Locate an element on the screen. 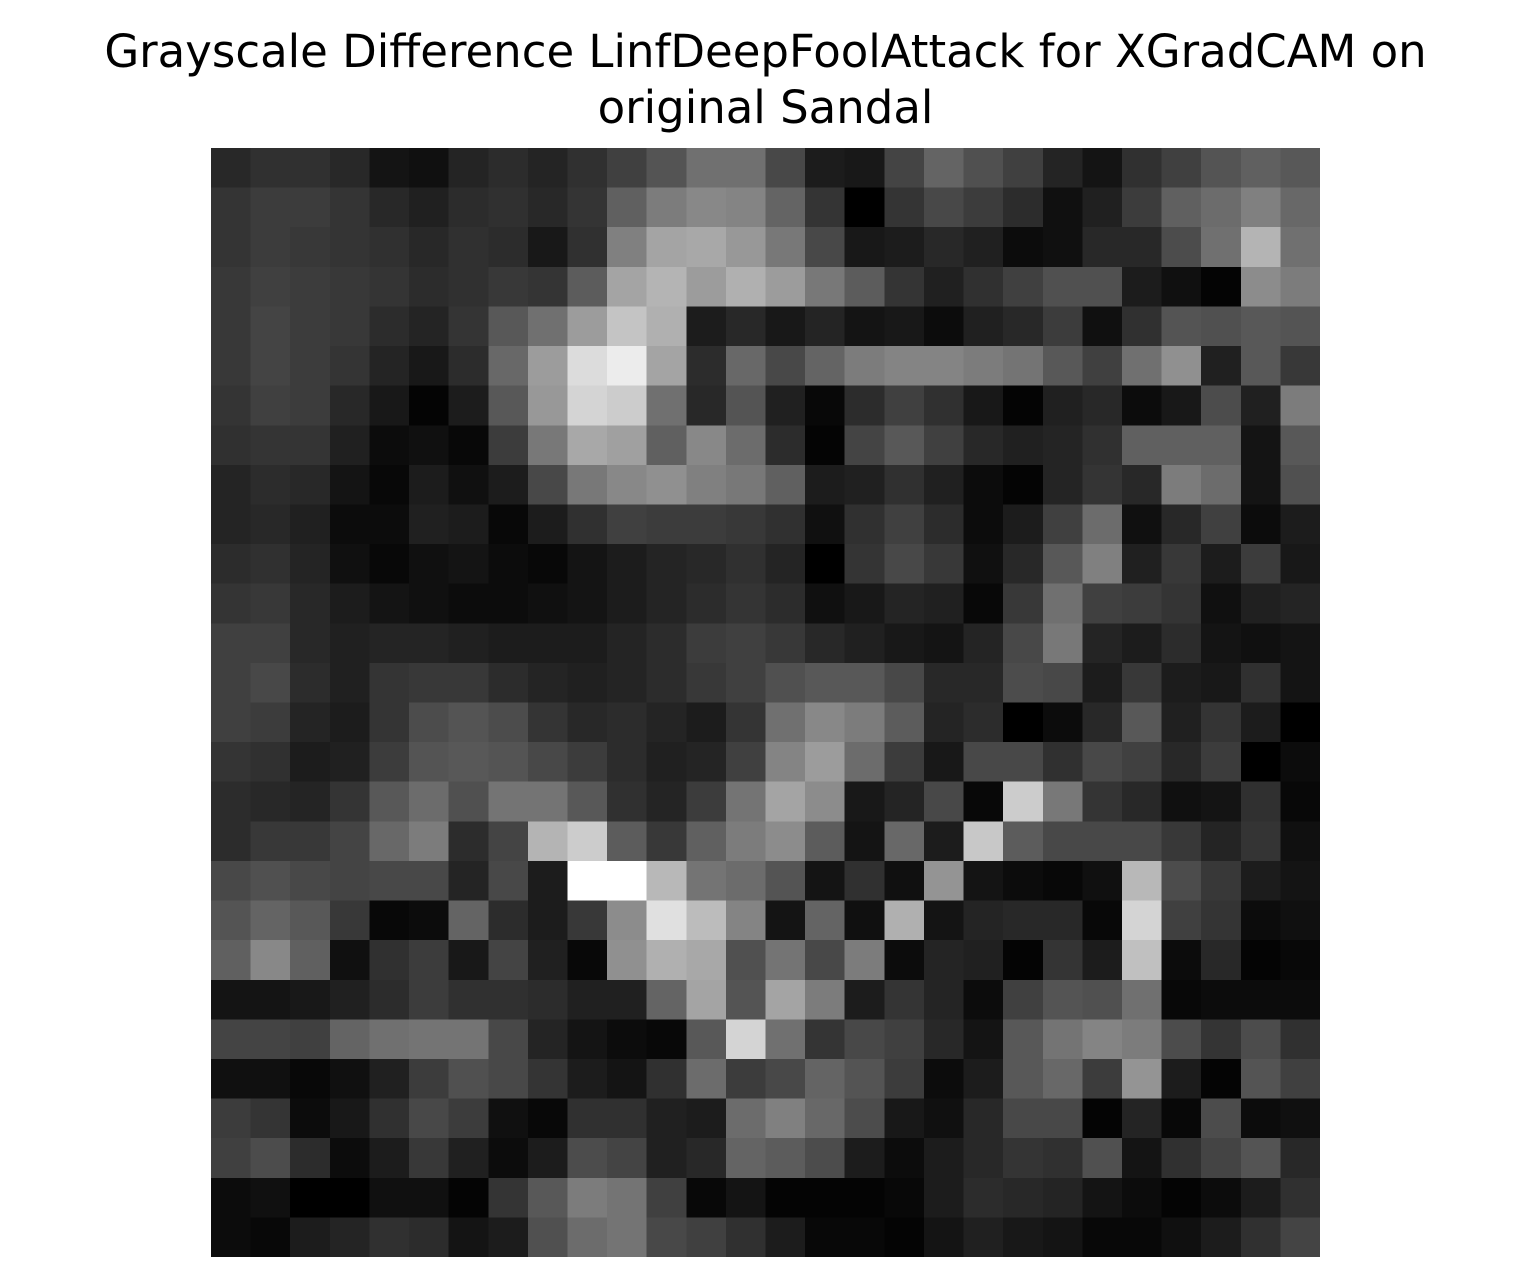  heatmap-cell-r23-c21 is located at coordinates (1062, 1079).